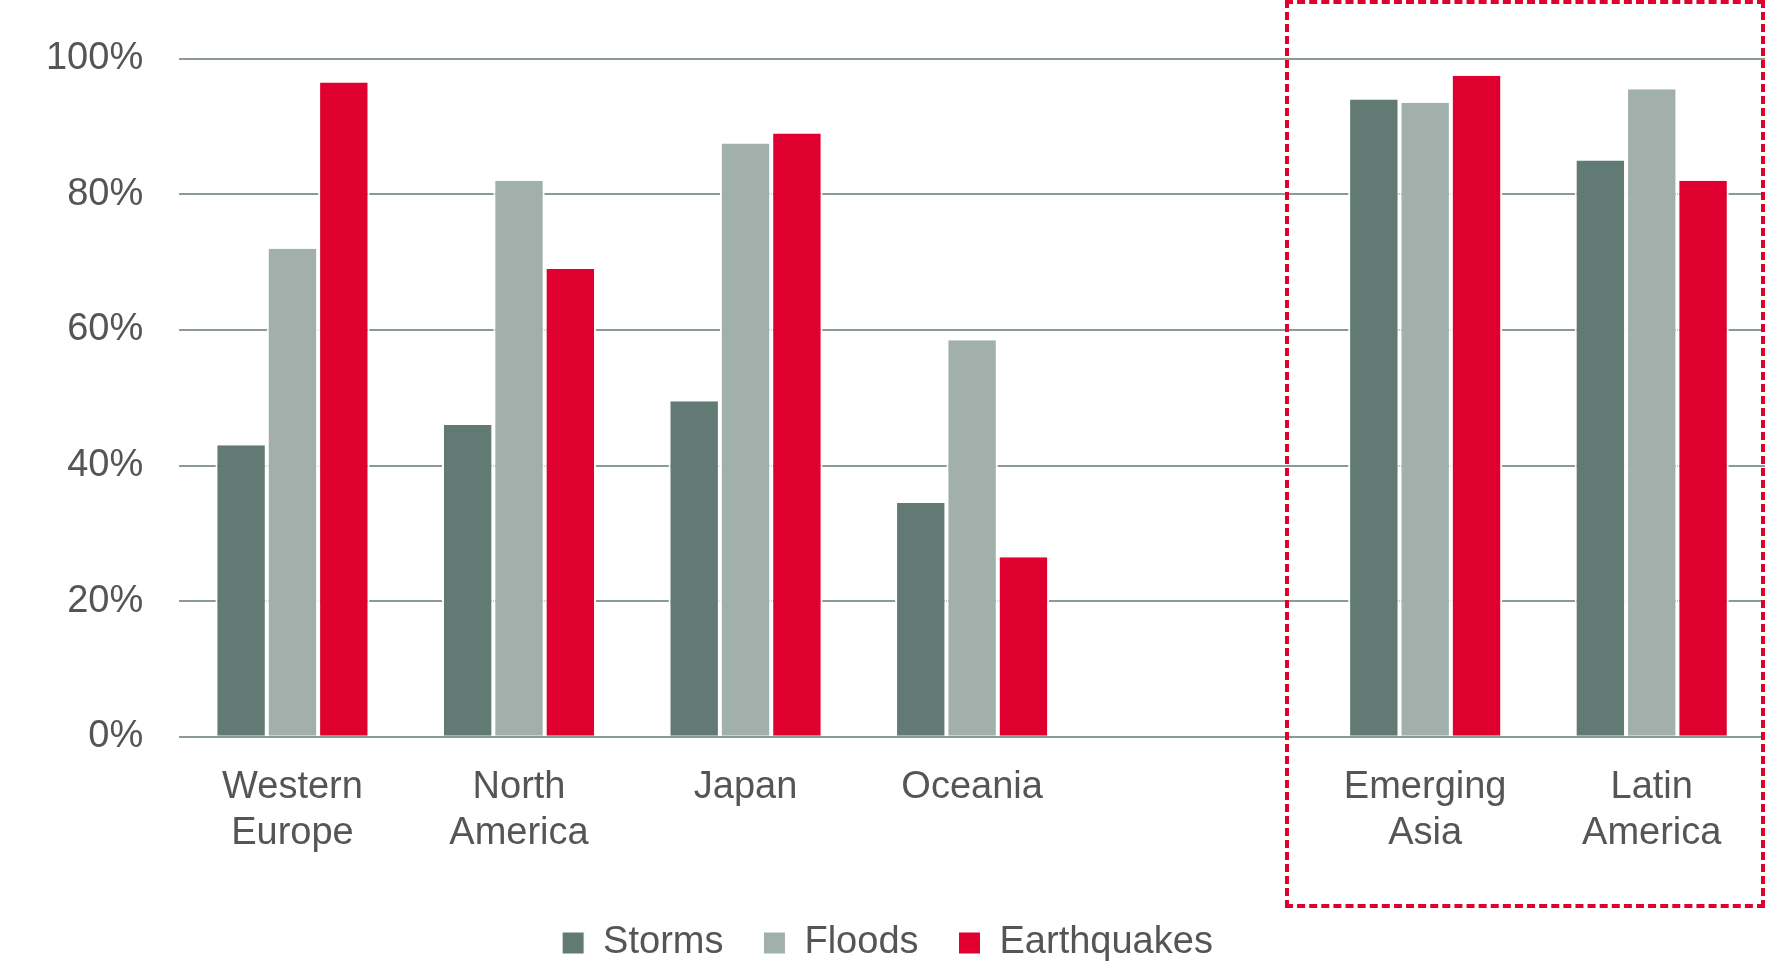  What do you see at coordinates (105, 191) in the screenshot?
I see `y-tick-label: 80%` at bounding box center [105, 191].